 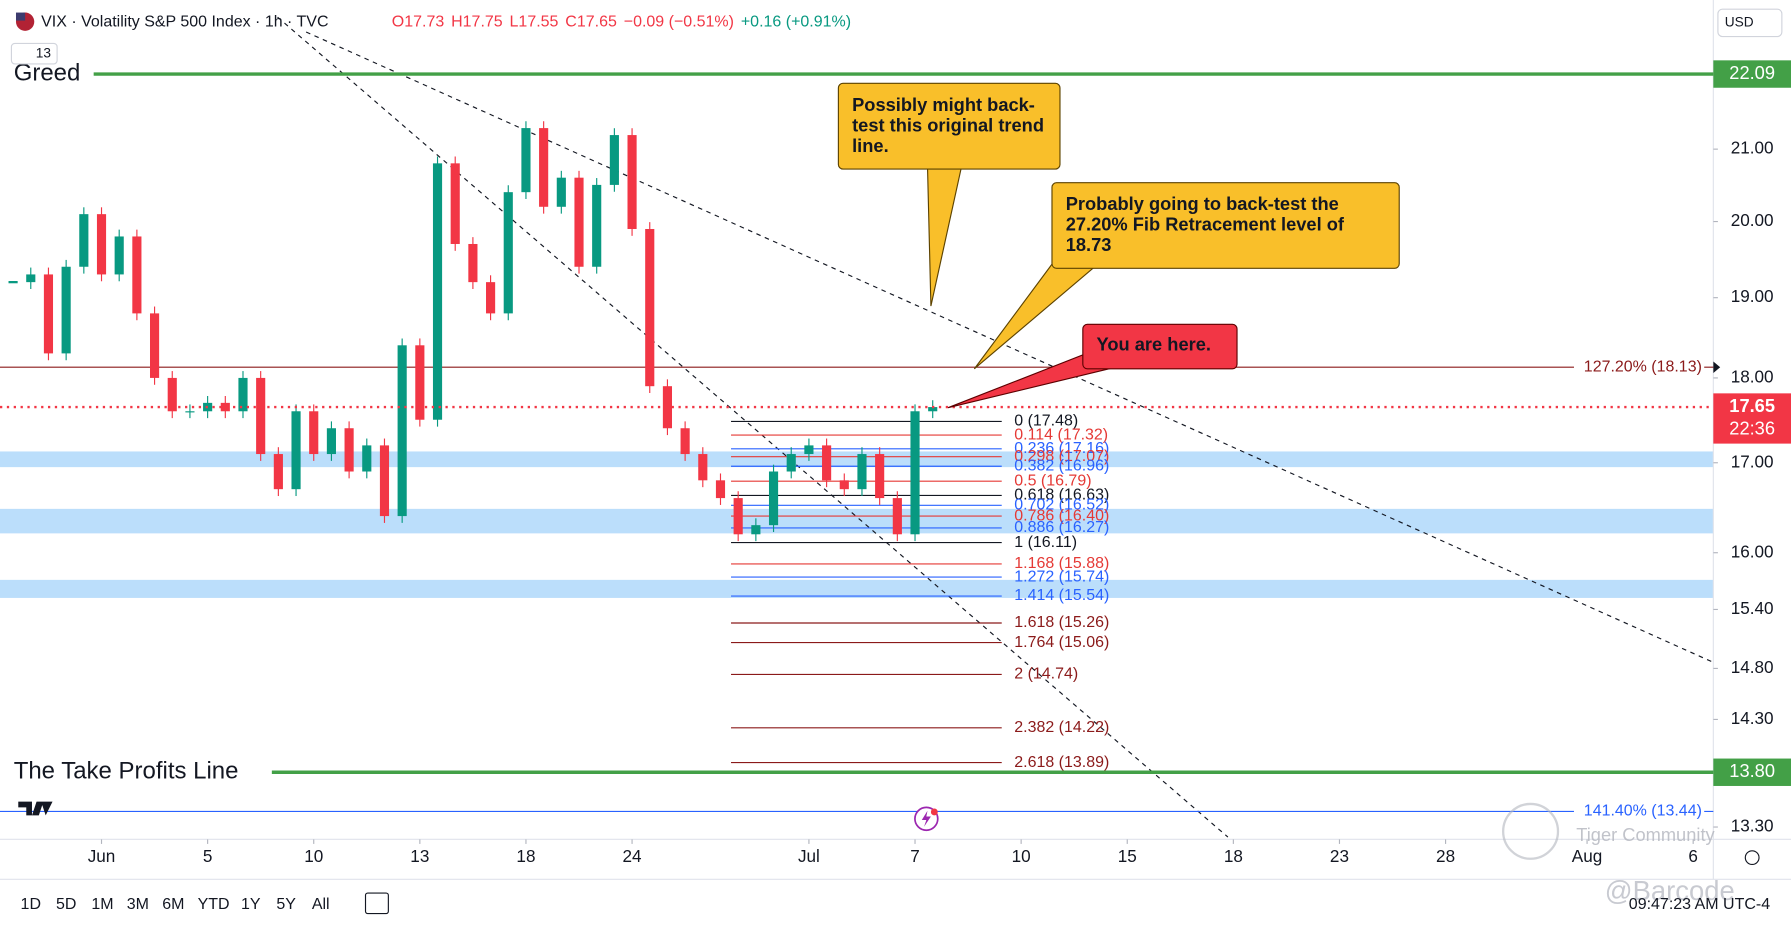 I want to click on fib-label: 1.618 (15.26), so click(x=1061, y=622).